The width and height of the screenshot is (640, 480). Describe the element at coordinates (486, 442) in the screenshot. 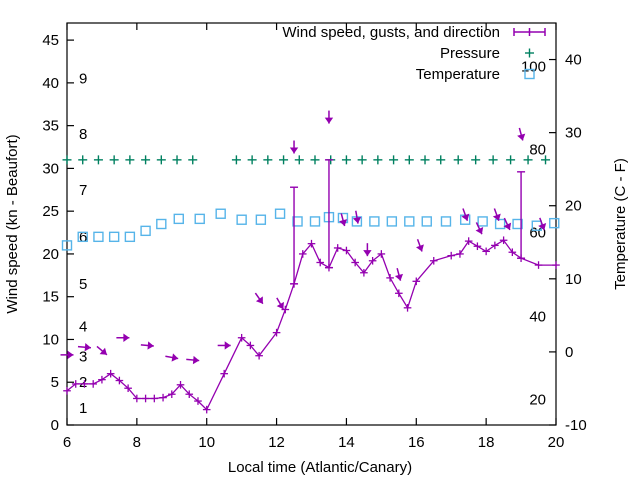

I see `x-tick-label: 18` at that location.